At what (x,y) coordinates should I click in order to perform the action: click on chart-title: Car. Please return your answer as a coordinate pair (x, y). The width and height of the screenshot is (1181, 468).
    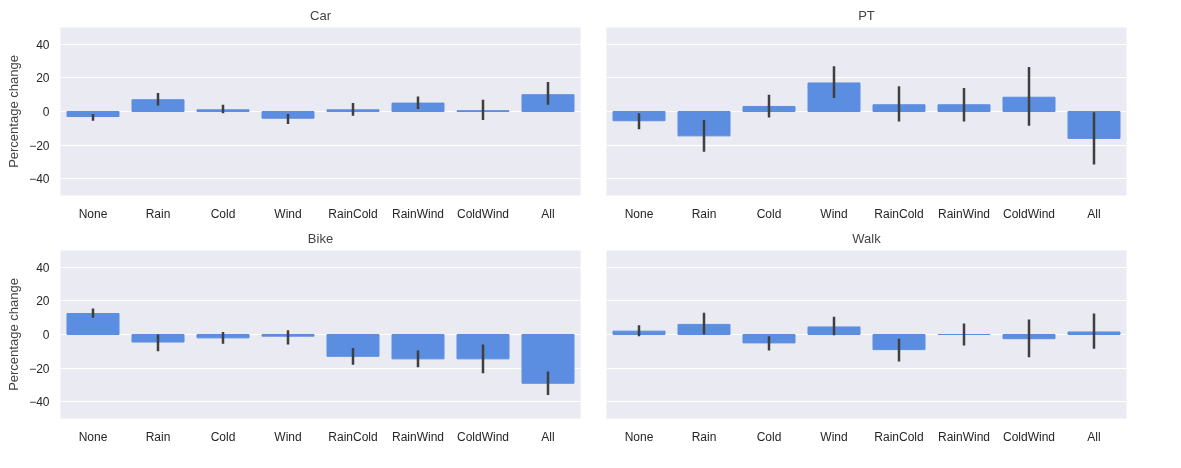
    Looking at the image, I should click on (321, 15).